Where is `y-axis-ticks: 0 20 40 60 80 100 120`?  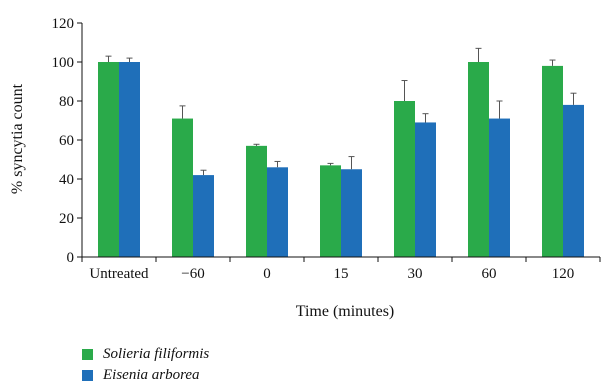 y-axis-ticks: 0 20 40 60 80 100 120 is located at coordinates (67, 141).